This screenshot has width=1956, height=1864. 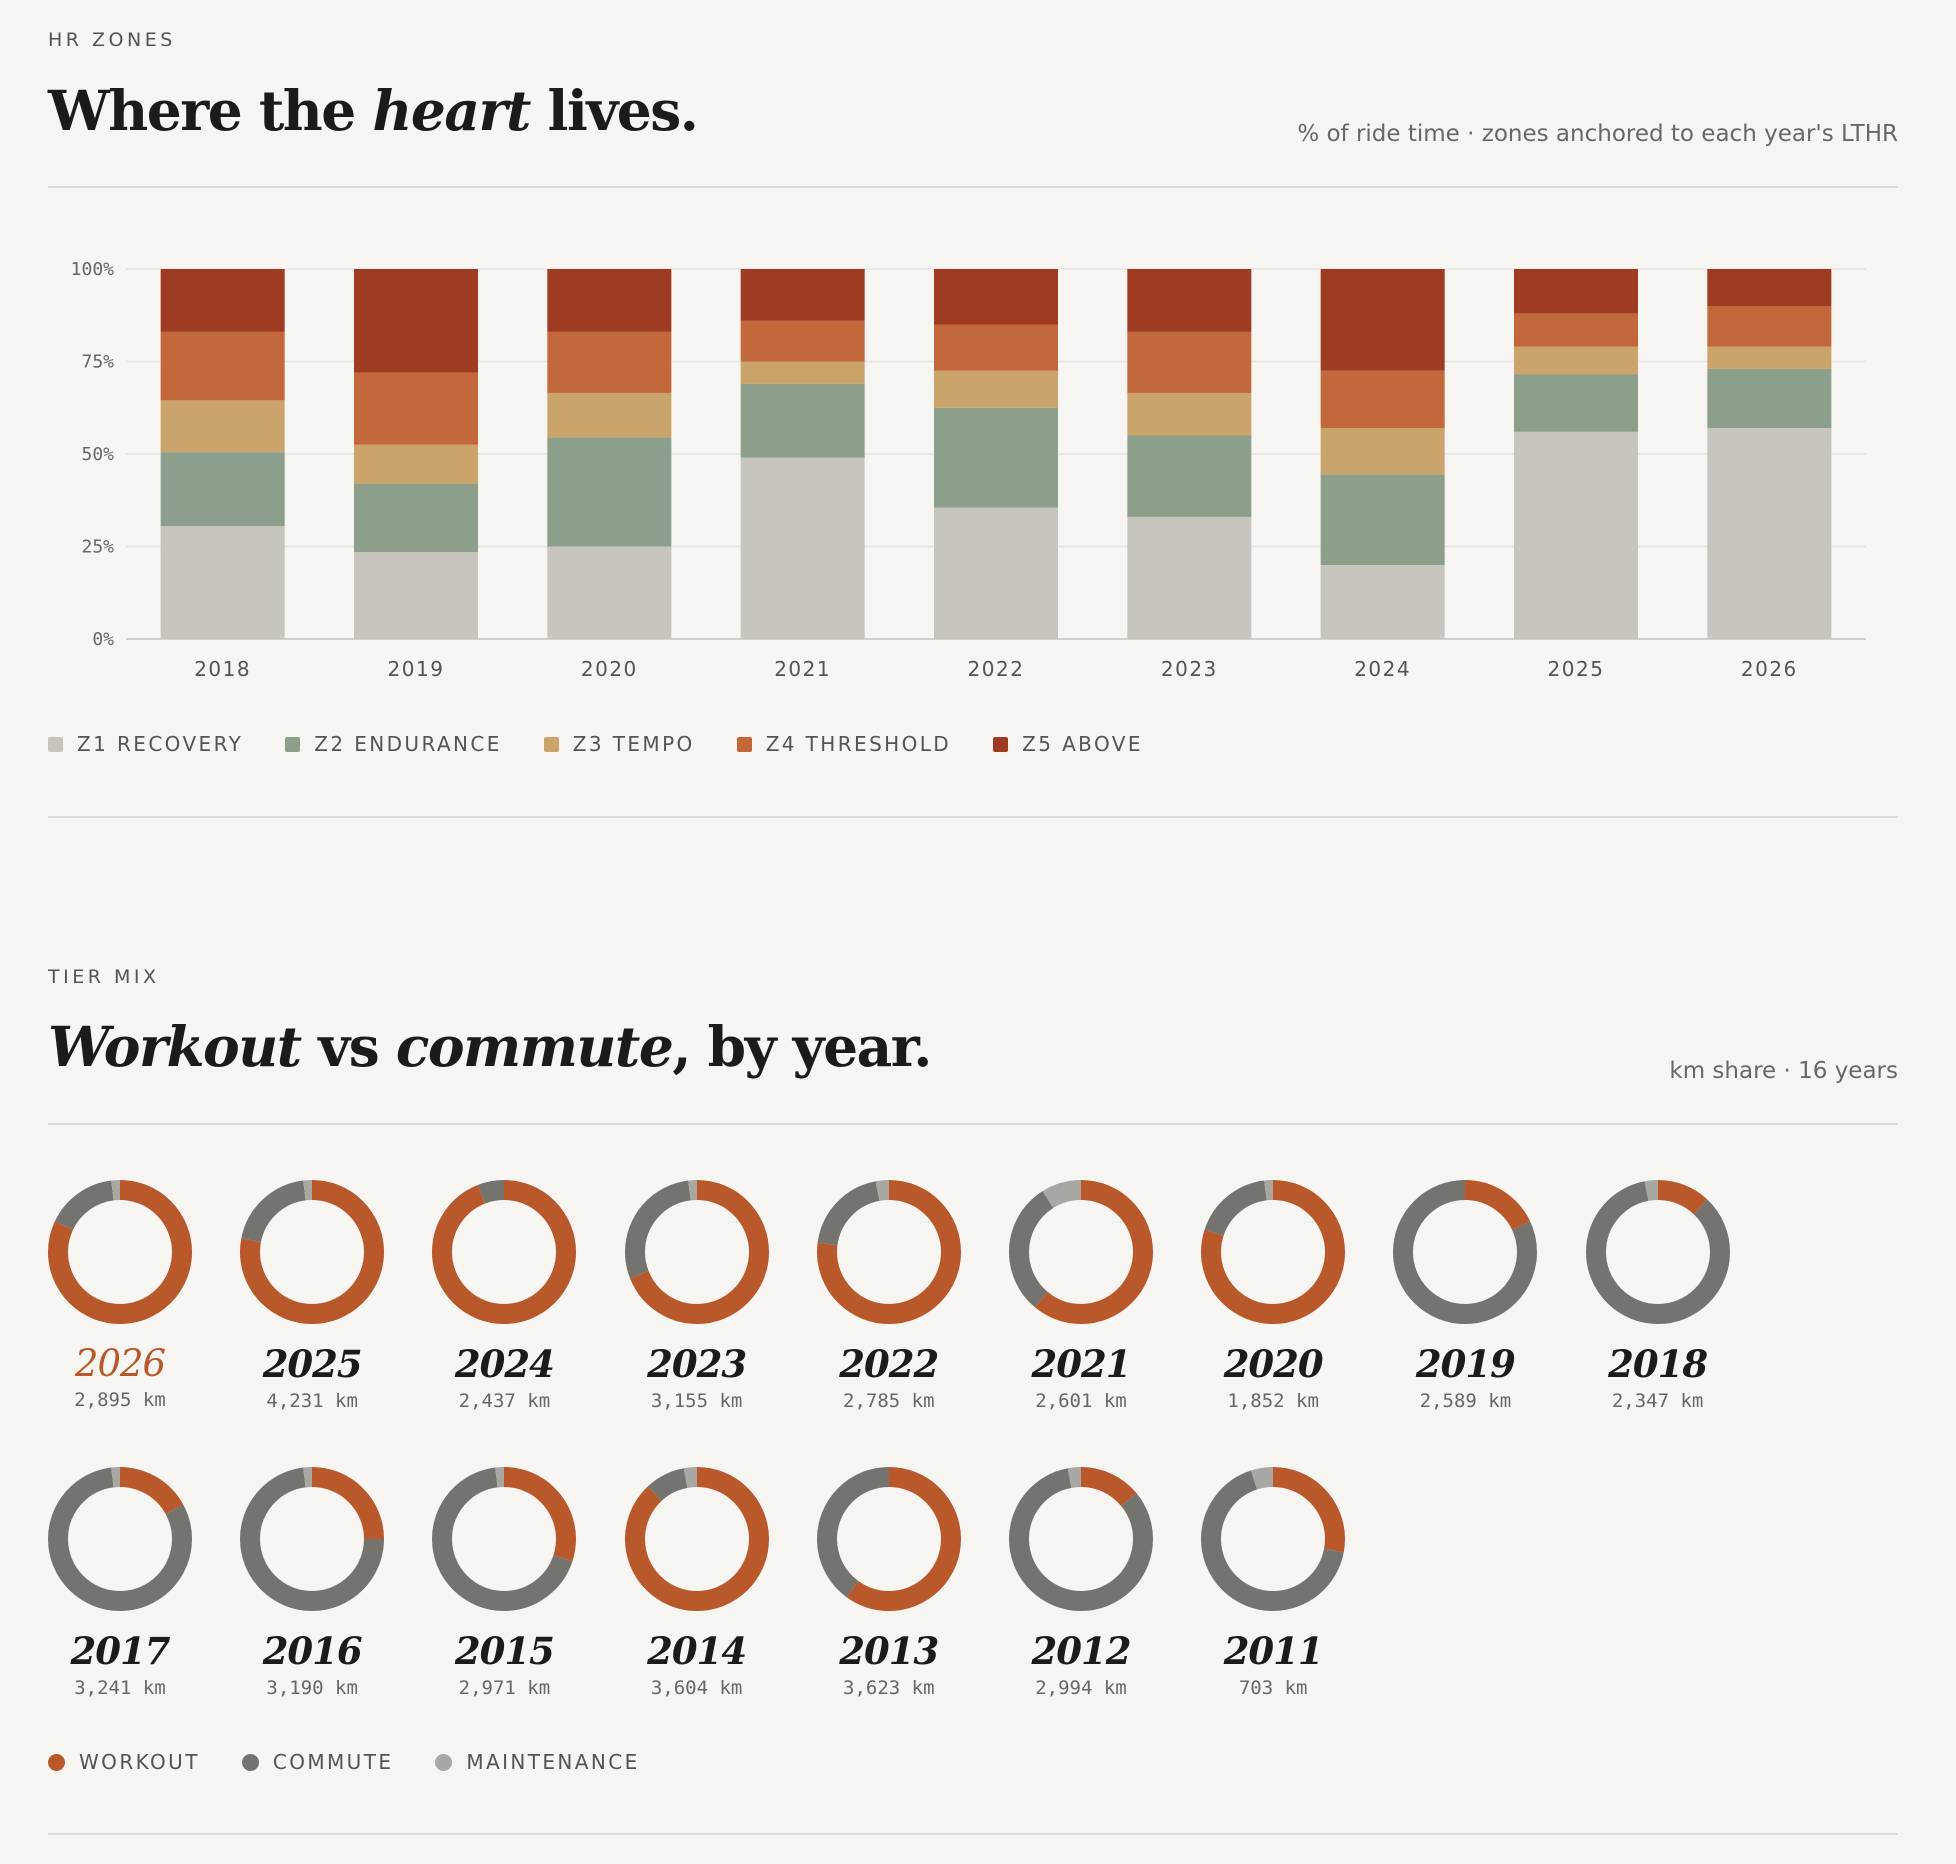 What do you see at coordinates (1273, 1688) in the screenshot?
I see `donut-km-label: 703 km` at bounding box center [1273, 1688].